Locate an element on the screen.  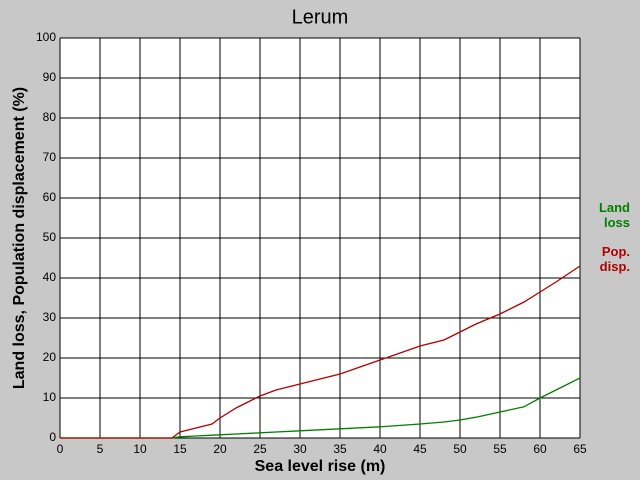
y-tick-label: 90 is located at coordinates (50, 77).